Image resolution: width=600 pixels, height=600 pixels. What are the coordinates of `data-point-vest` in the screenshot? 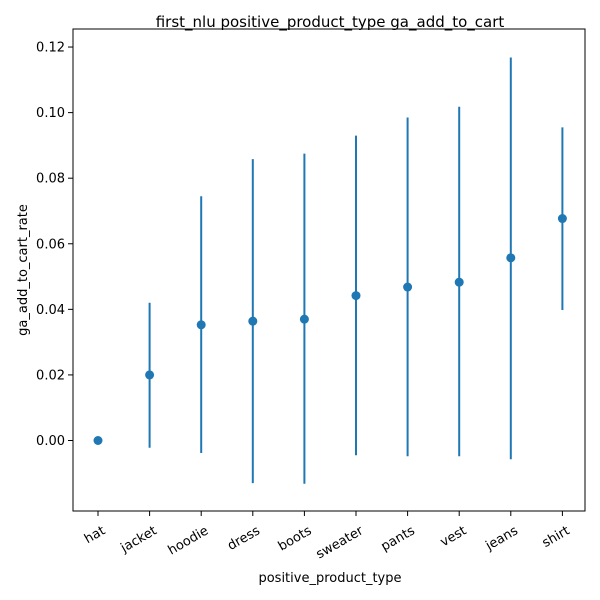 It's located at (459, 282).